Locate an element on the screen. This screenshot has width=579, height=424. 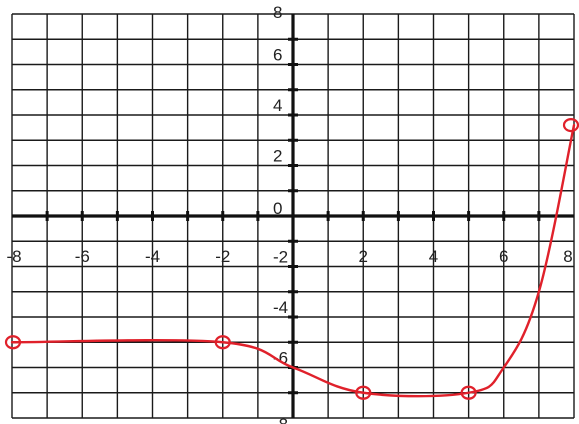
x-tick-label: -8 is located at coordinates (13, 256).